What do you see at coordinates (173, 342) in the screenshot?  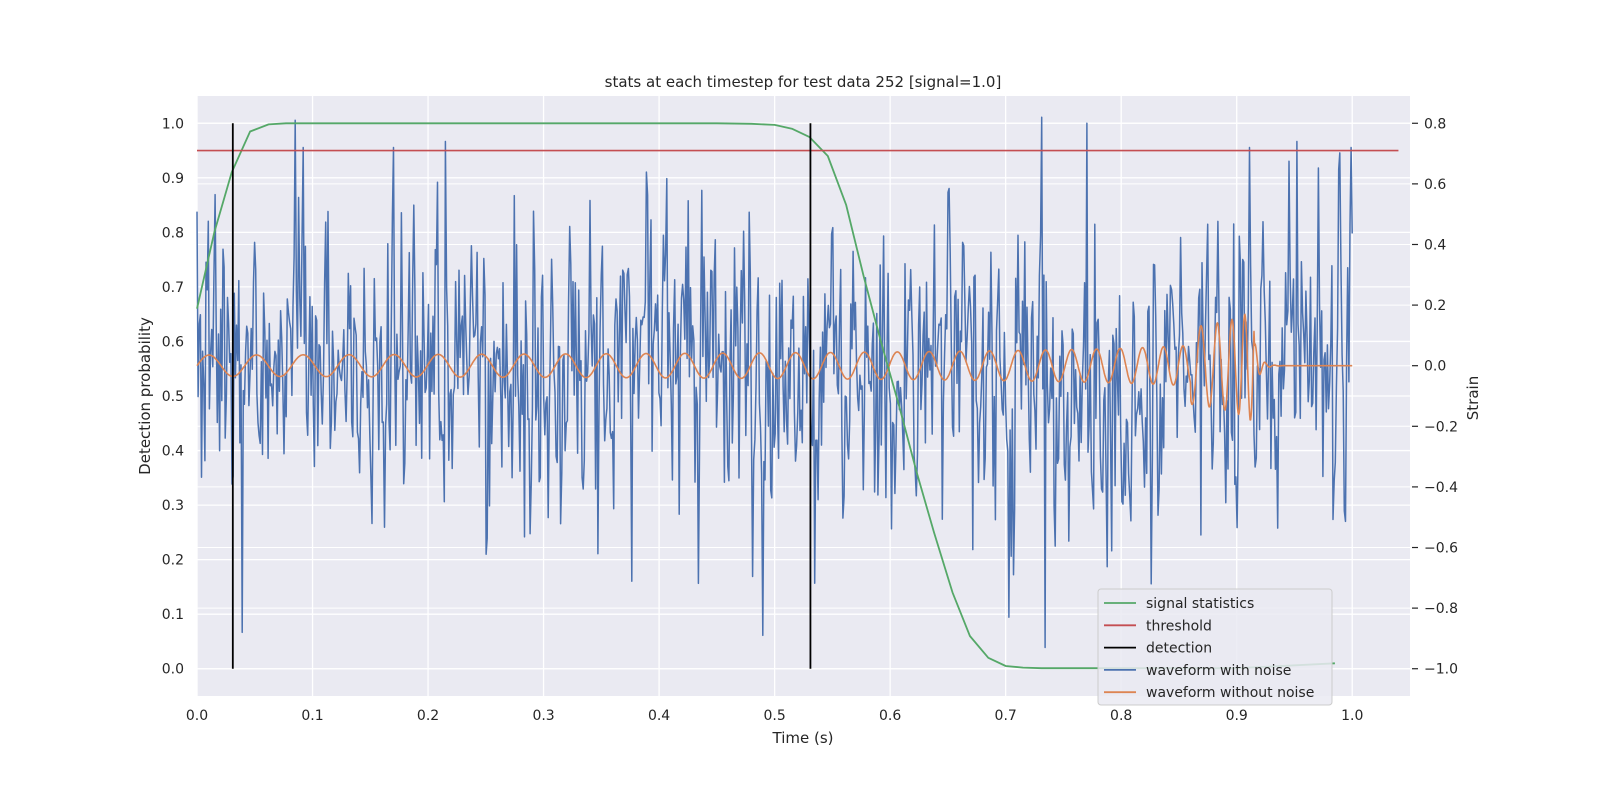 I see `y-tick-label: 0.6` at bounding box center [173, 342].